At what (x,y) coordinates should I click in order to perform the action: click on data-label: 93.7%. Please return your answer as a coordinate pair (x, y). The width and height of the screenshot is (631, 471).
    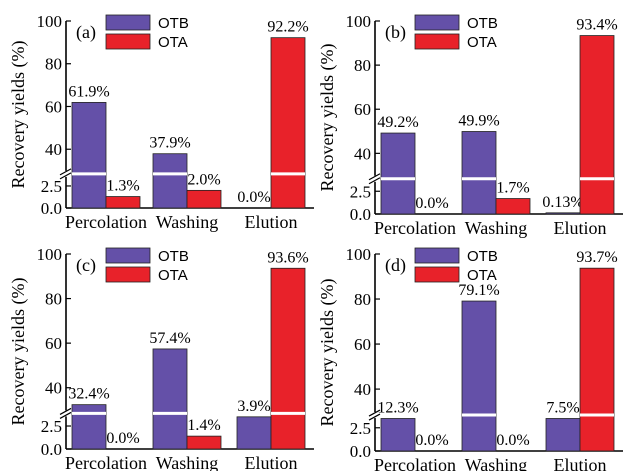
    Looking at the image, I should click on (596, 257).